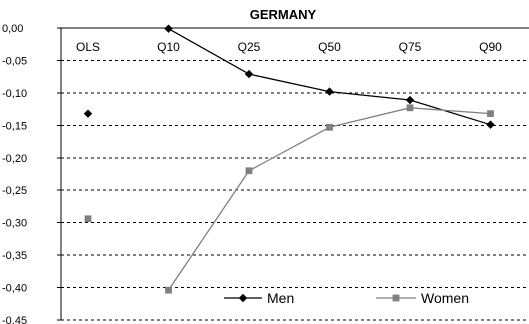 The width and height of the screenshot is (529, 324). Describe the element at coordinates (14, 126) in the screenshot. I see `y-tick-label: -0,15` at that location.